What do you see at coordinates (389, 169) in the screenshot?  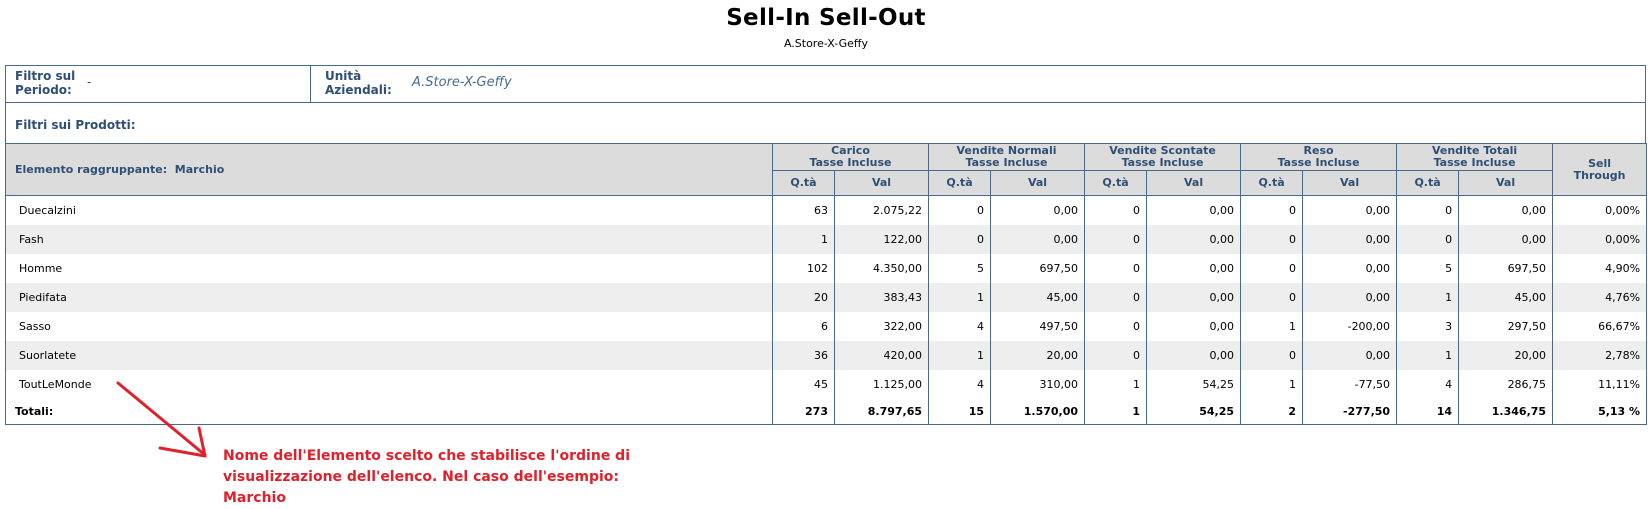 I see `group-element-header: Elemento raggruppante: Marchio` at bounding box center [389, 169].